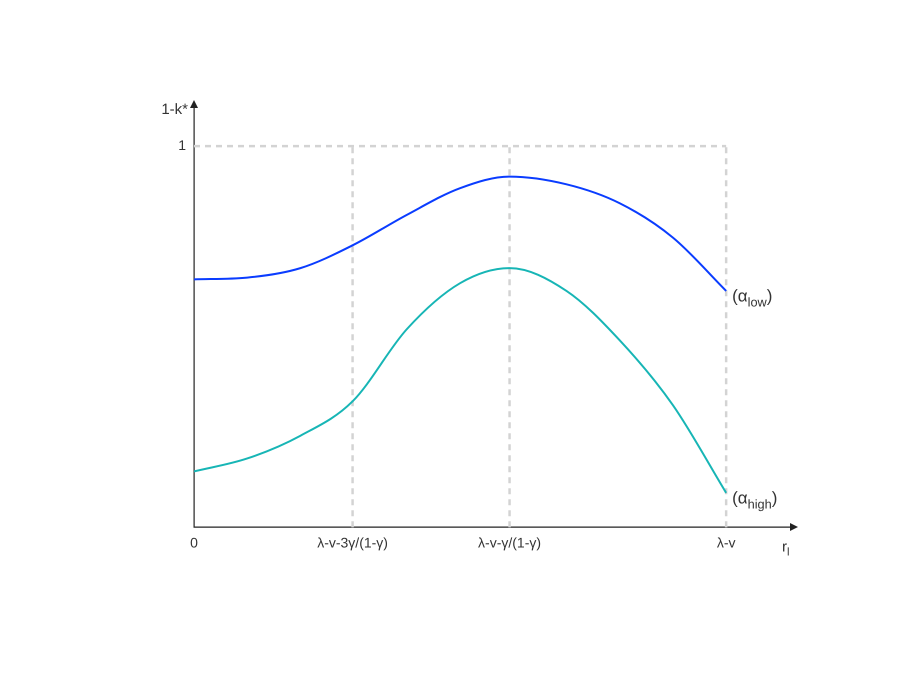  I want to click on x-tick-label: λ-v, so click(726, 542).